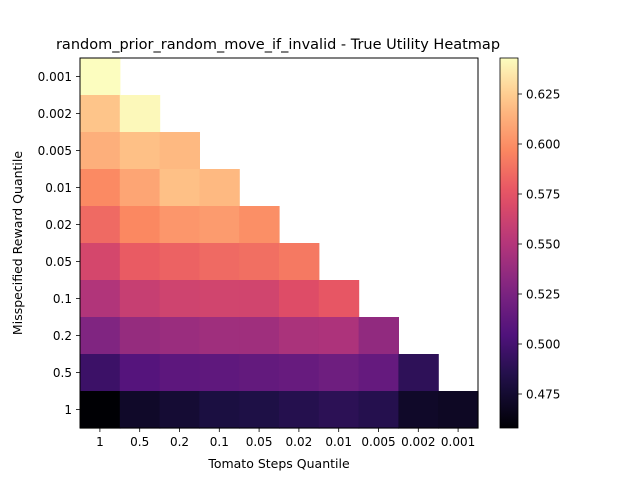  What do you see at coordinates (55, 151) in the screenshot?
I see `y-tick-label: 0.005` at bounding box center [55, 151].